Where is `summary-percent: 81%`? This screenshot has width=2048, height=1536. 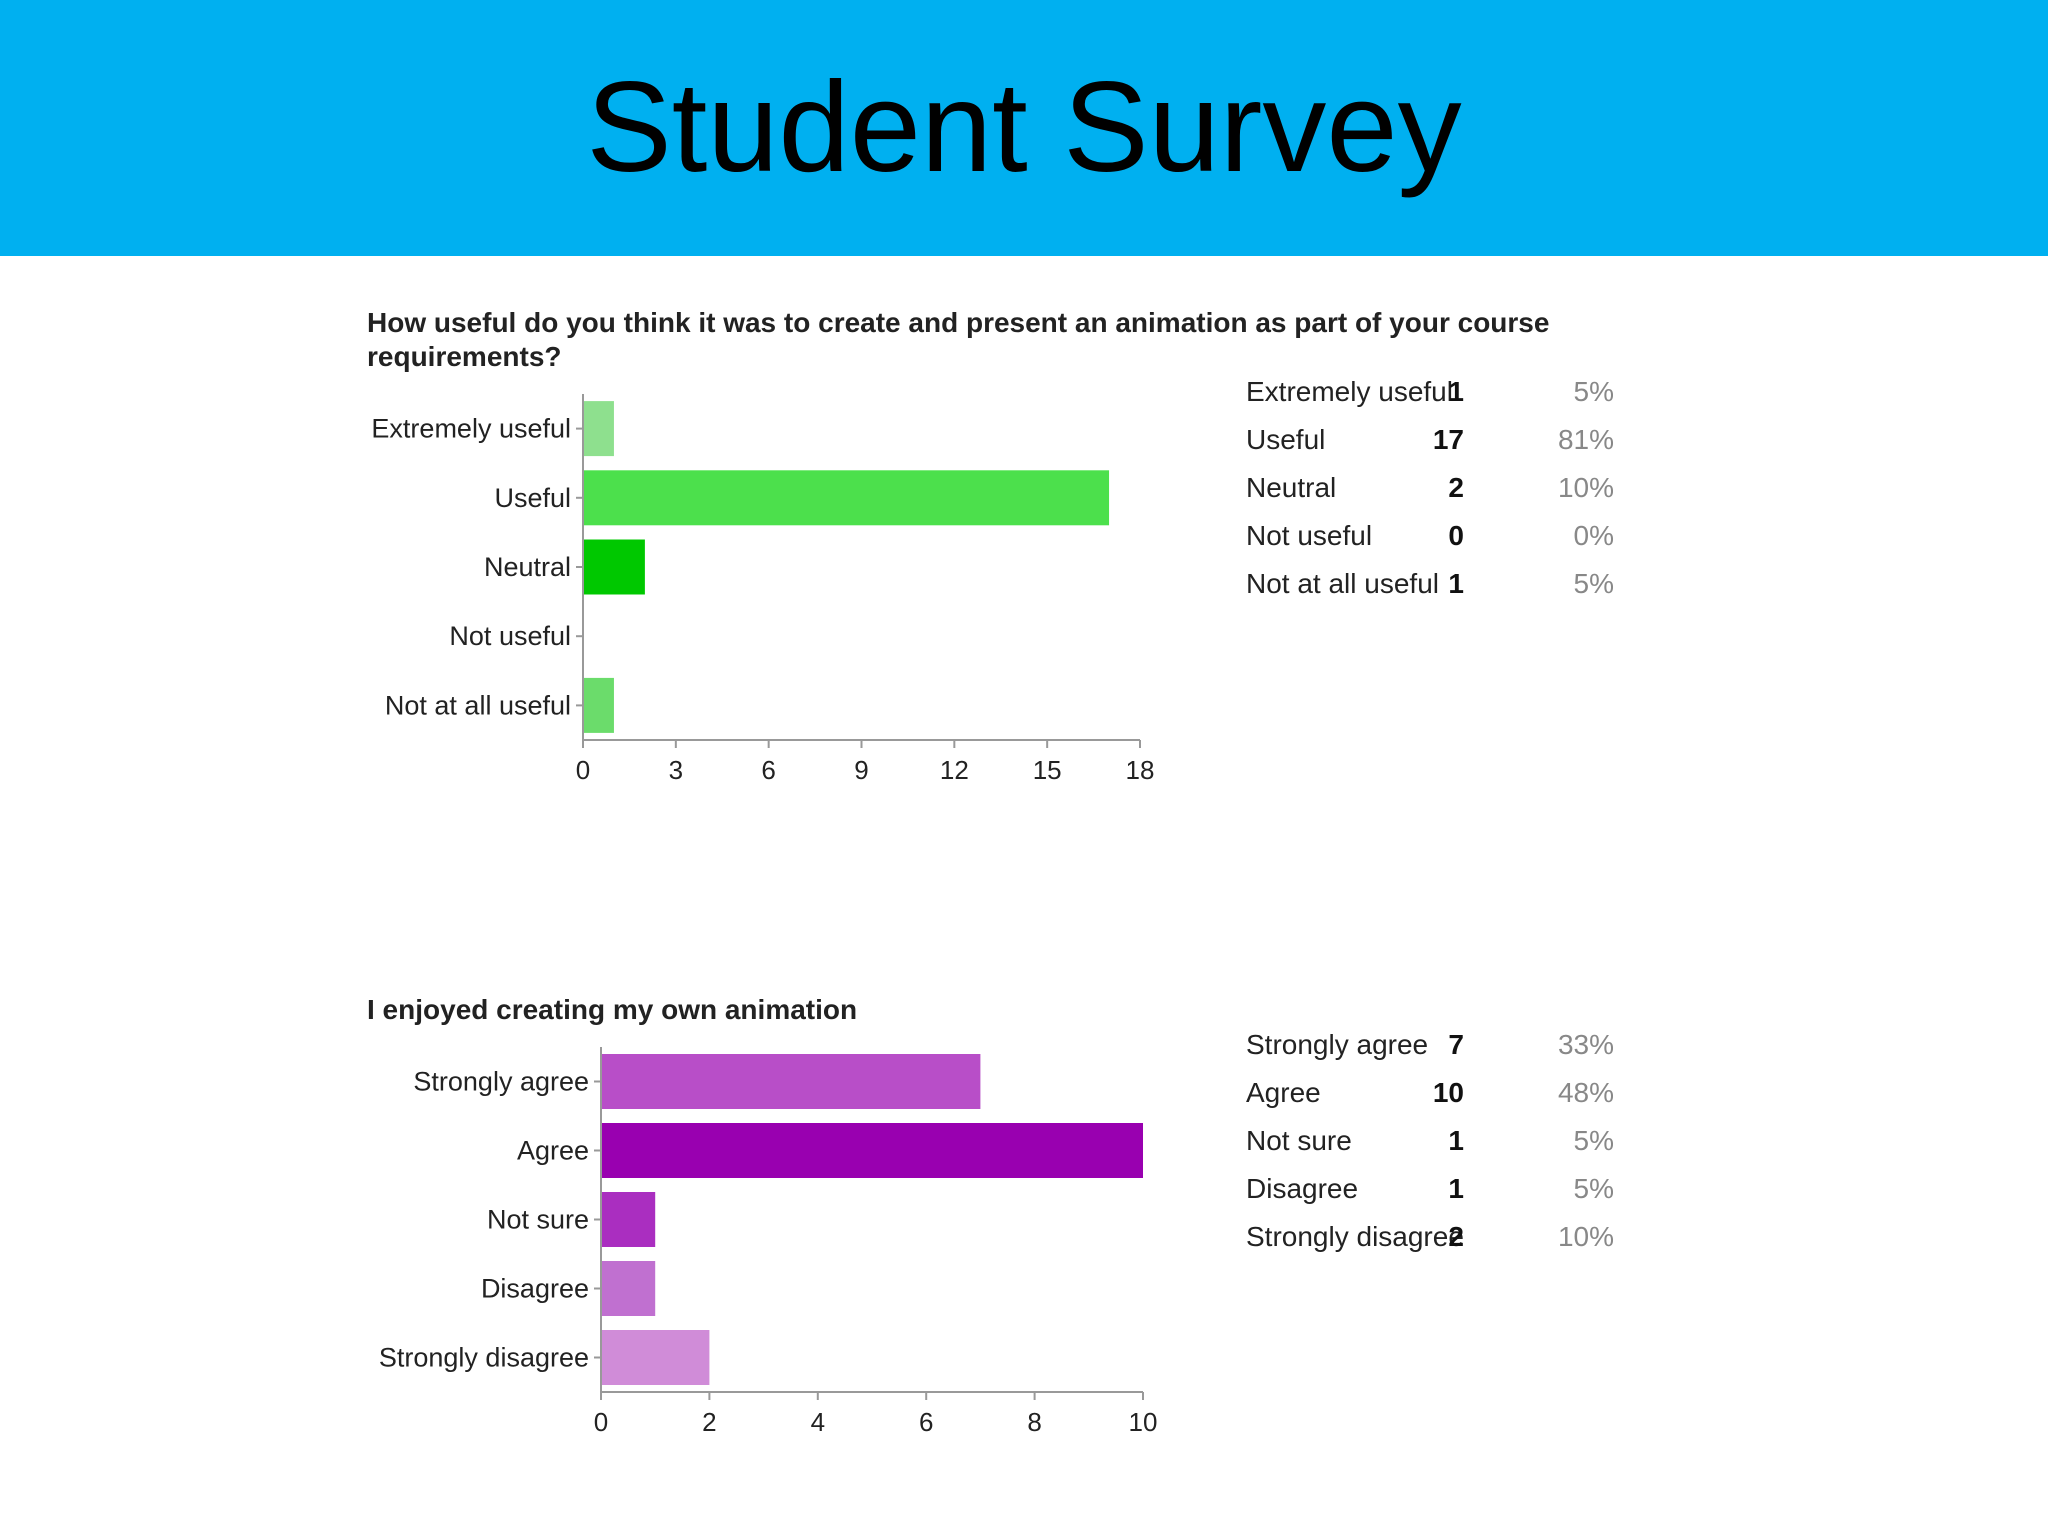 summary-percent: 81% is located at coordinates (1585, 439).